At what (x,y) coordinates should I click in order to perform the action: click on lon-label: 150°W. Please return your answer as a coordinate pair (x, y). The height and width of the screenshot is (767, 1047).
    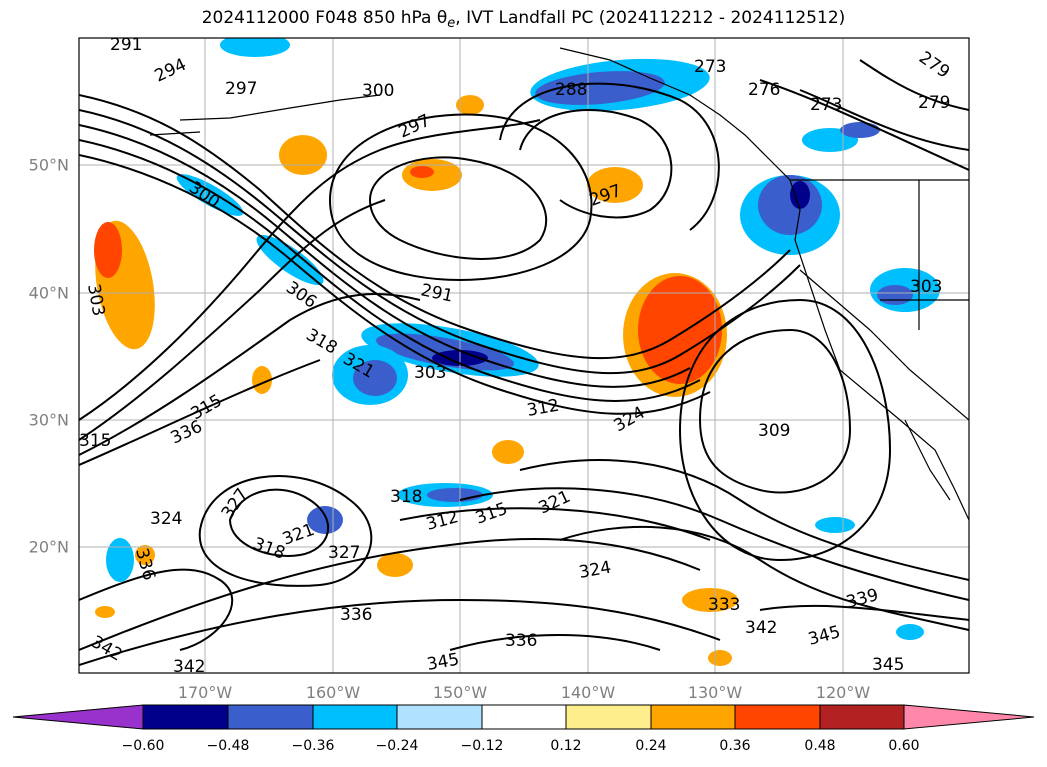
    Looking at the image, I should click on (460, 692).